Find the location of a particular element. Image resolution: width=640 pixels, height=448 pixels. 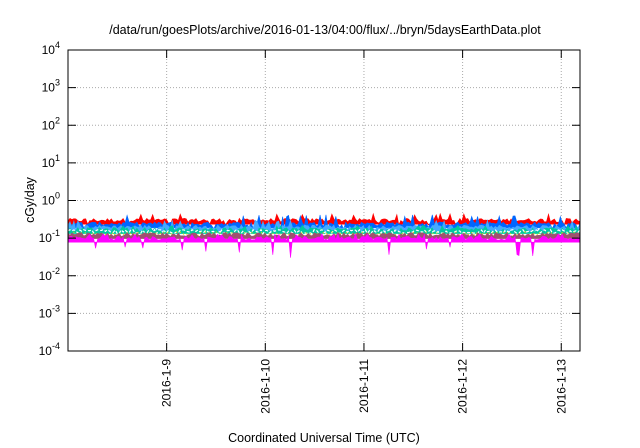

y-tick-label: 10³ is located at coordinates (51, 86).